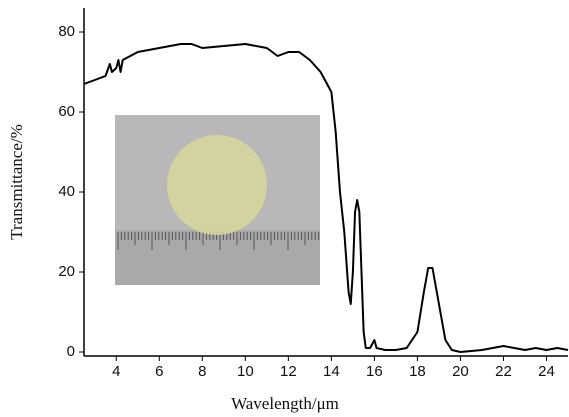  What do you see at coordinates (66, 271) in the screenshot?
I see `y-tick-label: 20` at bounding box center [66, 271].